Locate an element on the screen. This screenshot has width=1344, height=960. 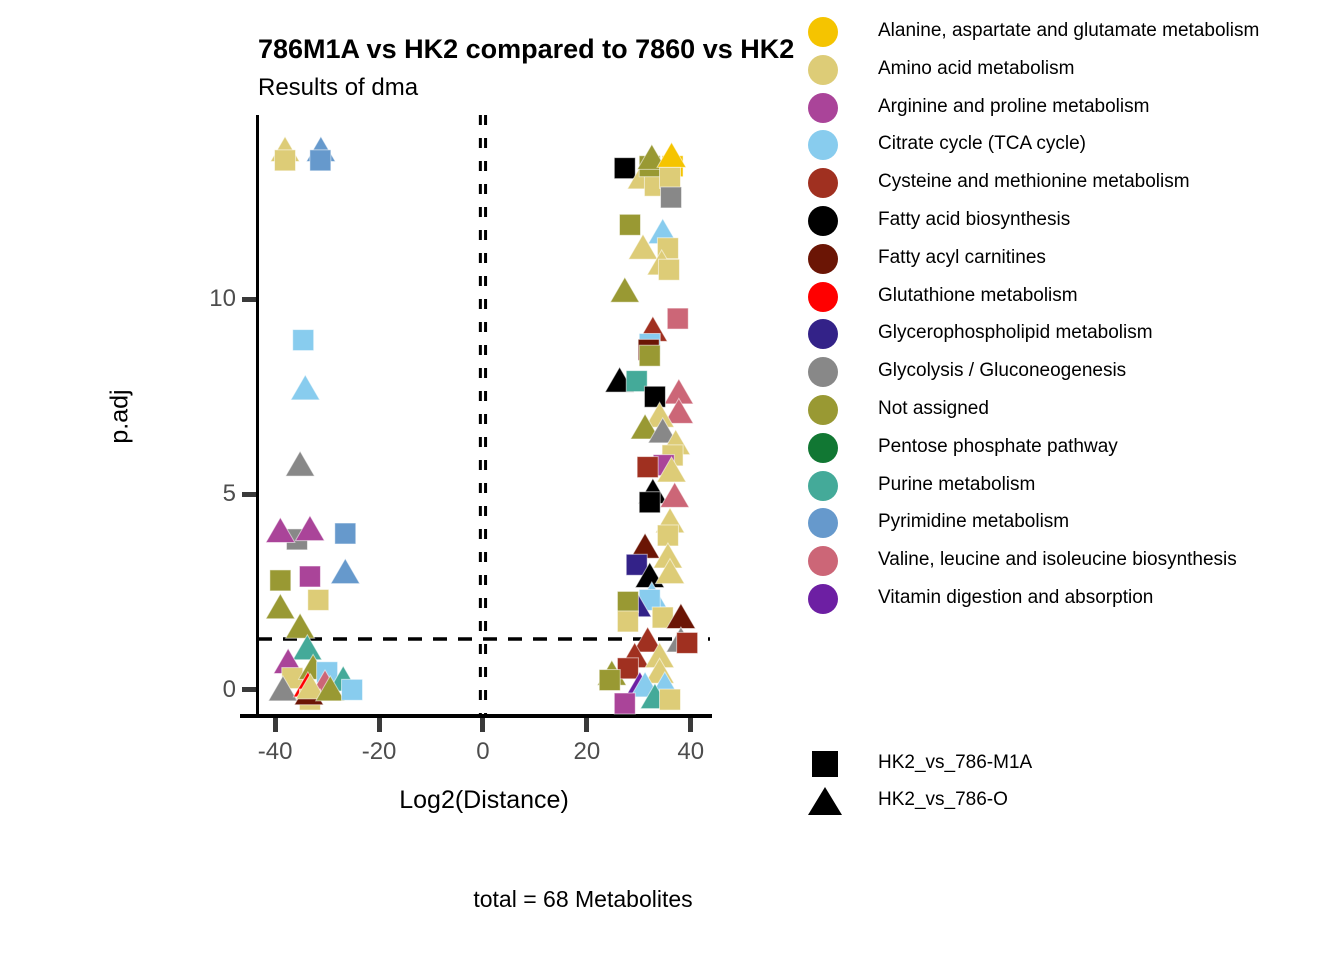
triangle-shape-icon is located at coordinates (825, 801).